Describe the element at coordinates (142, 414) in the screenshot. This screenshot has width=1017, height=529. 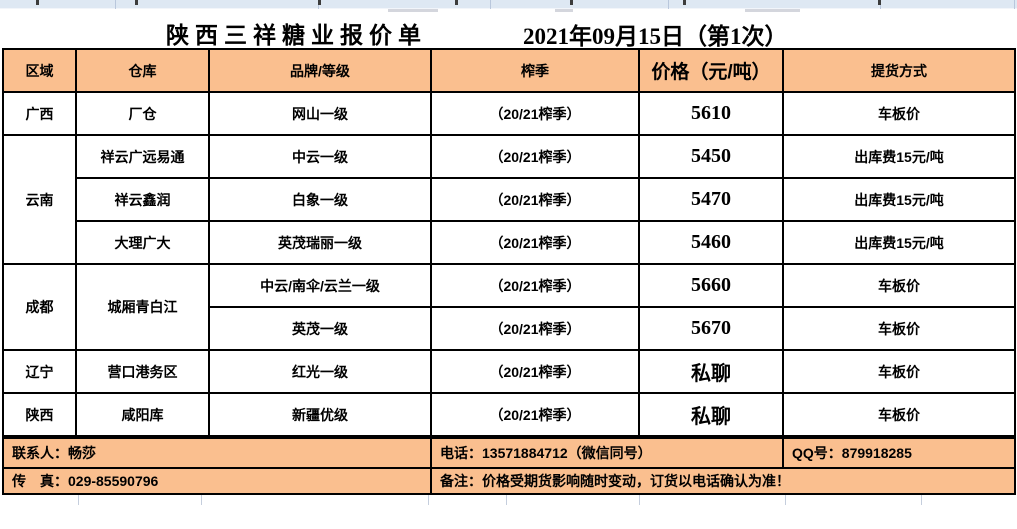
I see `cell-warehouse: 咸阳库` at that location.